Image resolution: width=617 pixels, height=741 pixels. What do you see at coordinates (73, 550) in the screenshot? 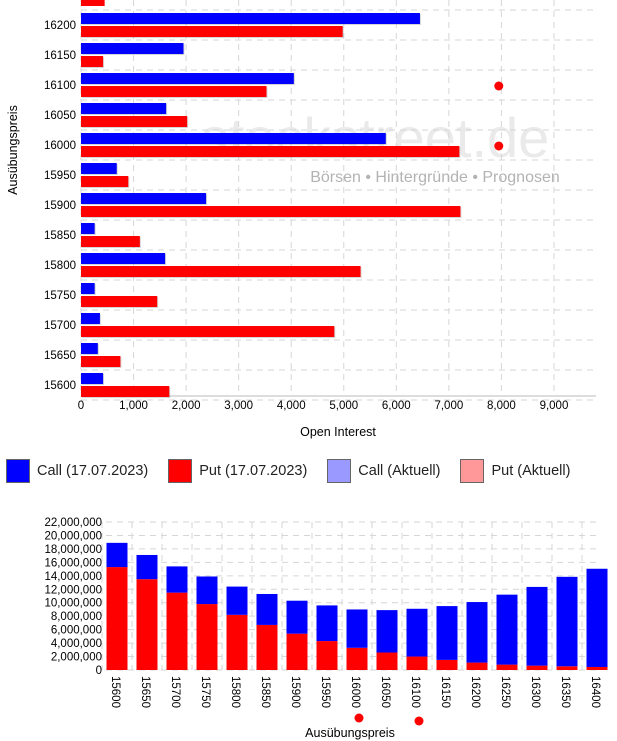
I see `bottom-y-tick-label: 18,000,000` at bounding box center [73, 550].